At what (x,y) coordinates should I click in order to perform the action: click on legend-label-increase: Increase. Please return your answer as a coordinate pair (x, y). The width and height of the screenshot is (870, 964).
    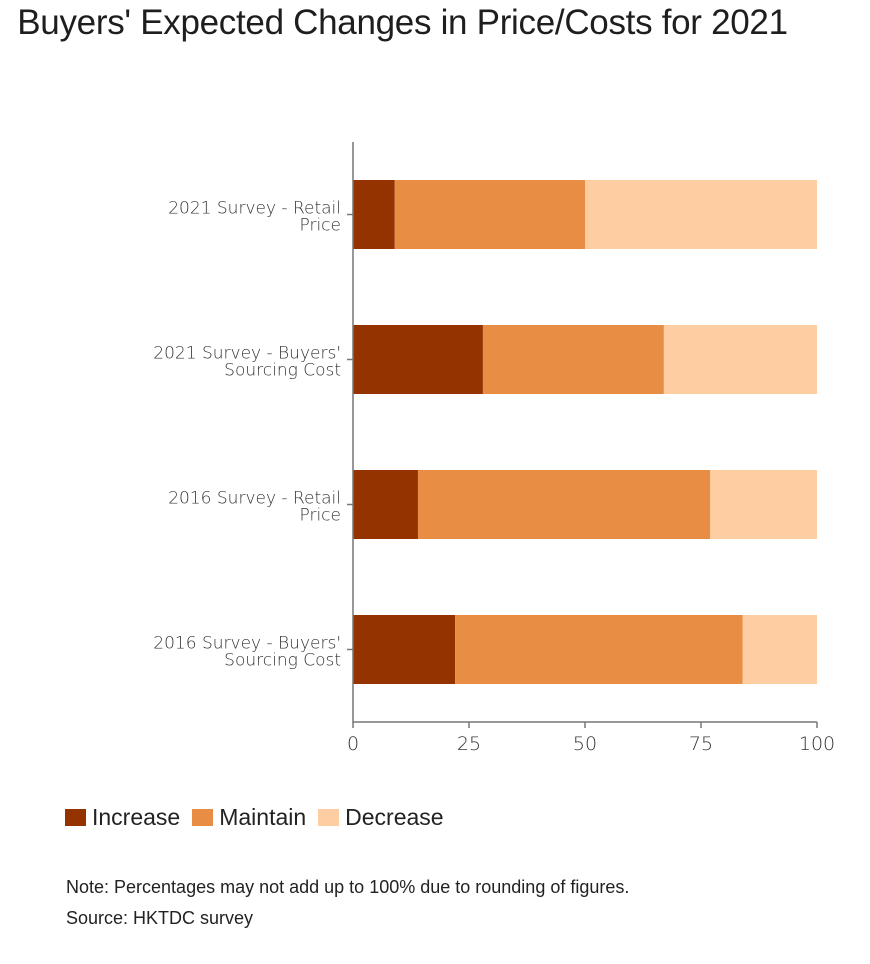
    Looking at the image, I should click on (136, 817).